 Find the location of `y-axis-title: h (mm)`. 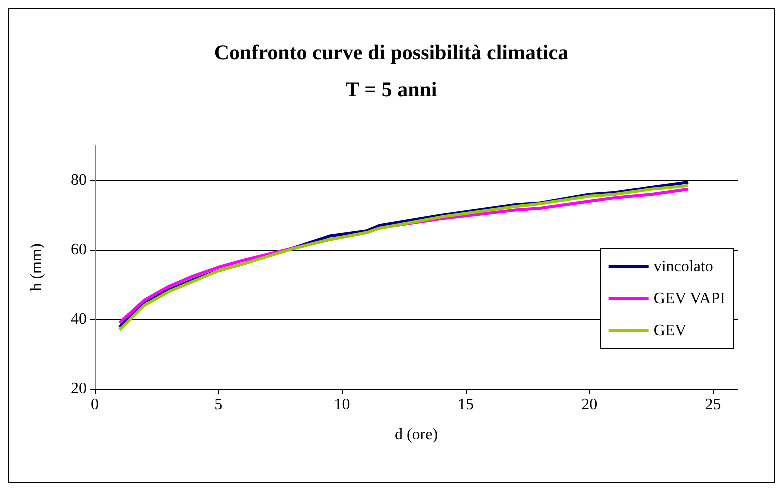

y-axis-title: h (mm) is located at coordinates (37, 268).